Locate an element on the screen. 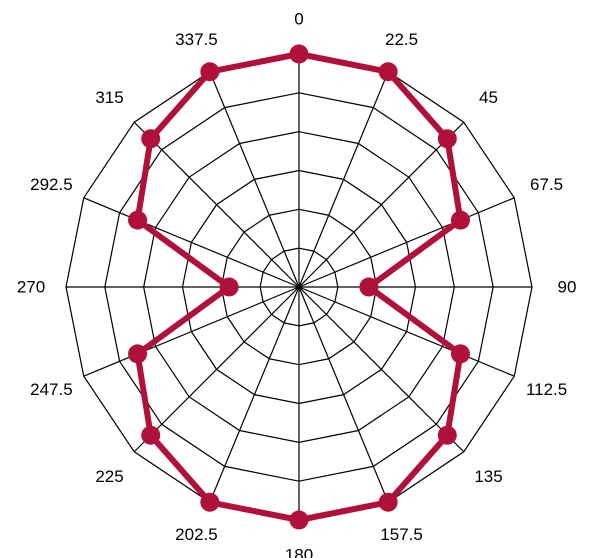  angle-tick-label: 315 is located at coordinates (109, 97).